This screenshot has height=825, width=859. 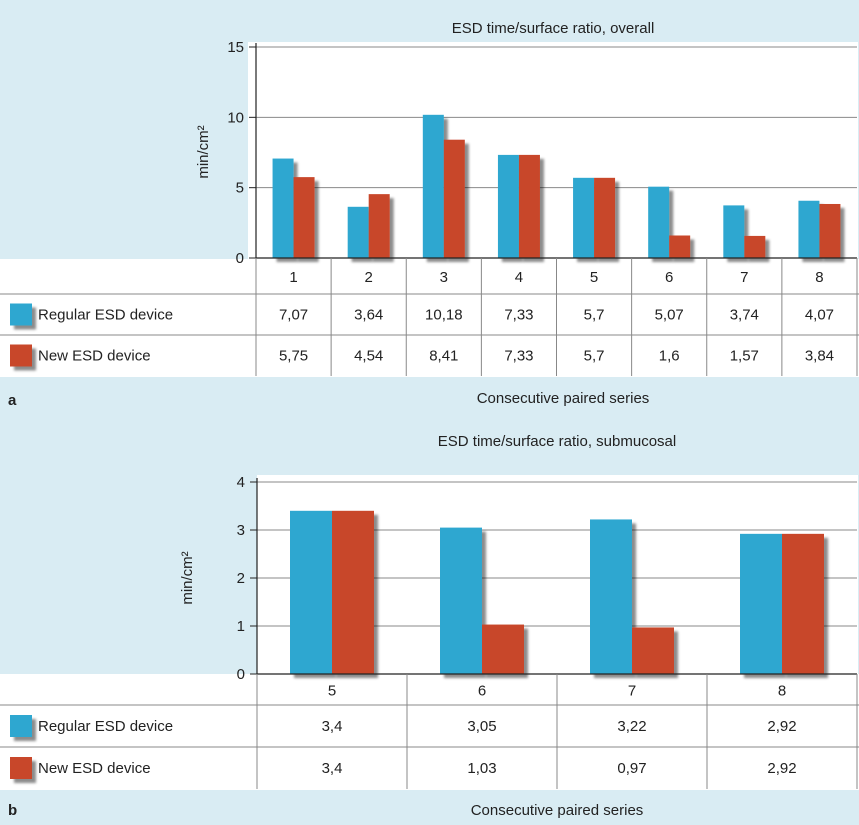 What do you see at coordinates (744, 277) in the screenshot?
I see `x-tick-label-a: 7` at bounding box center [744, 277].